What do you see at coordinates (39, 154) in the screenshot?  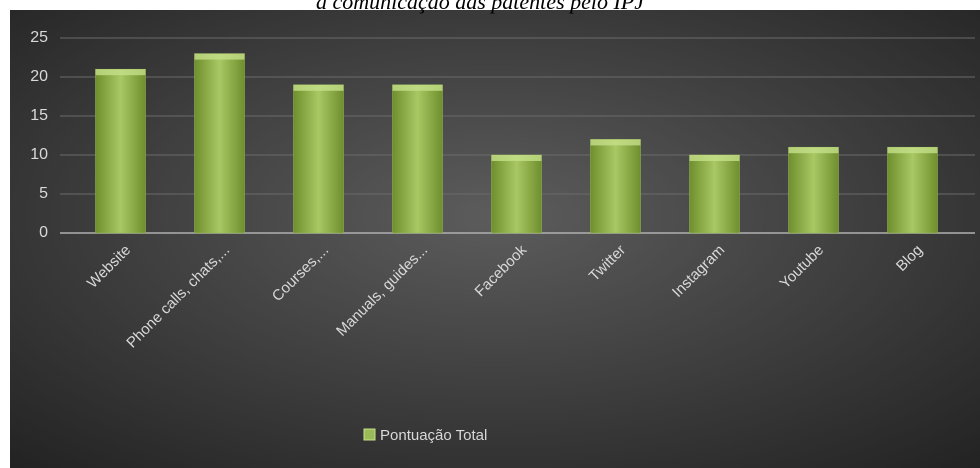 I see `y-tick-label: 10` at bounding box center [39, 154].